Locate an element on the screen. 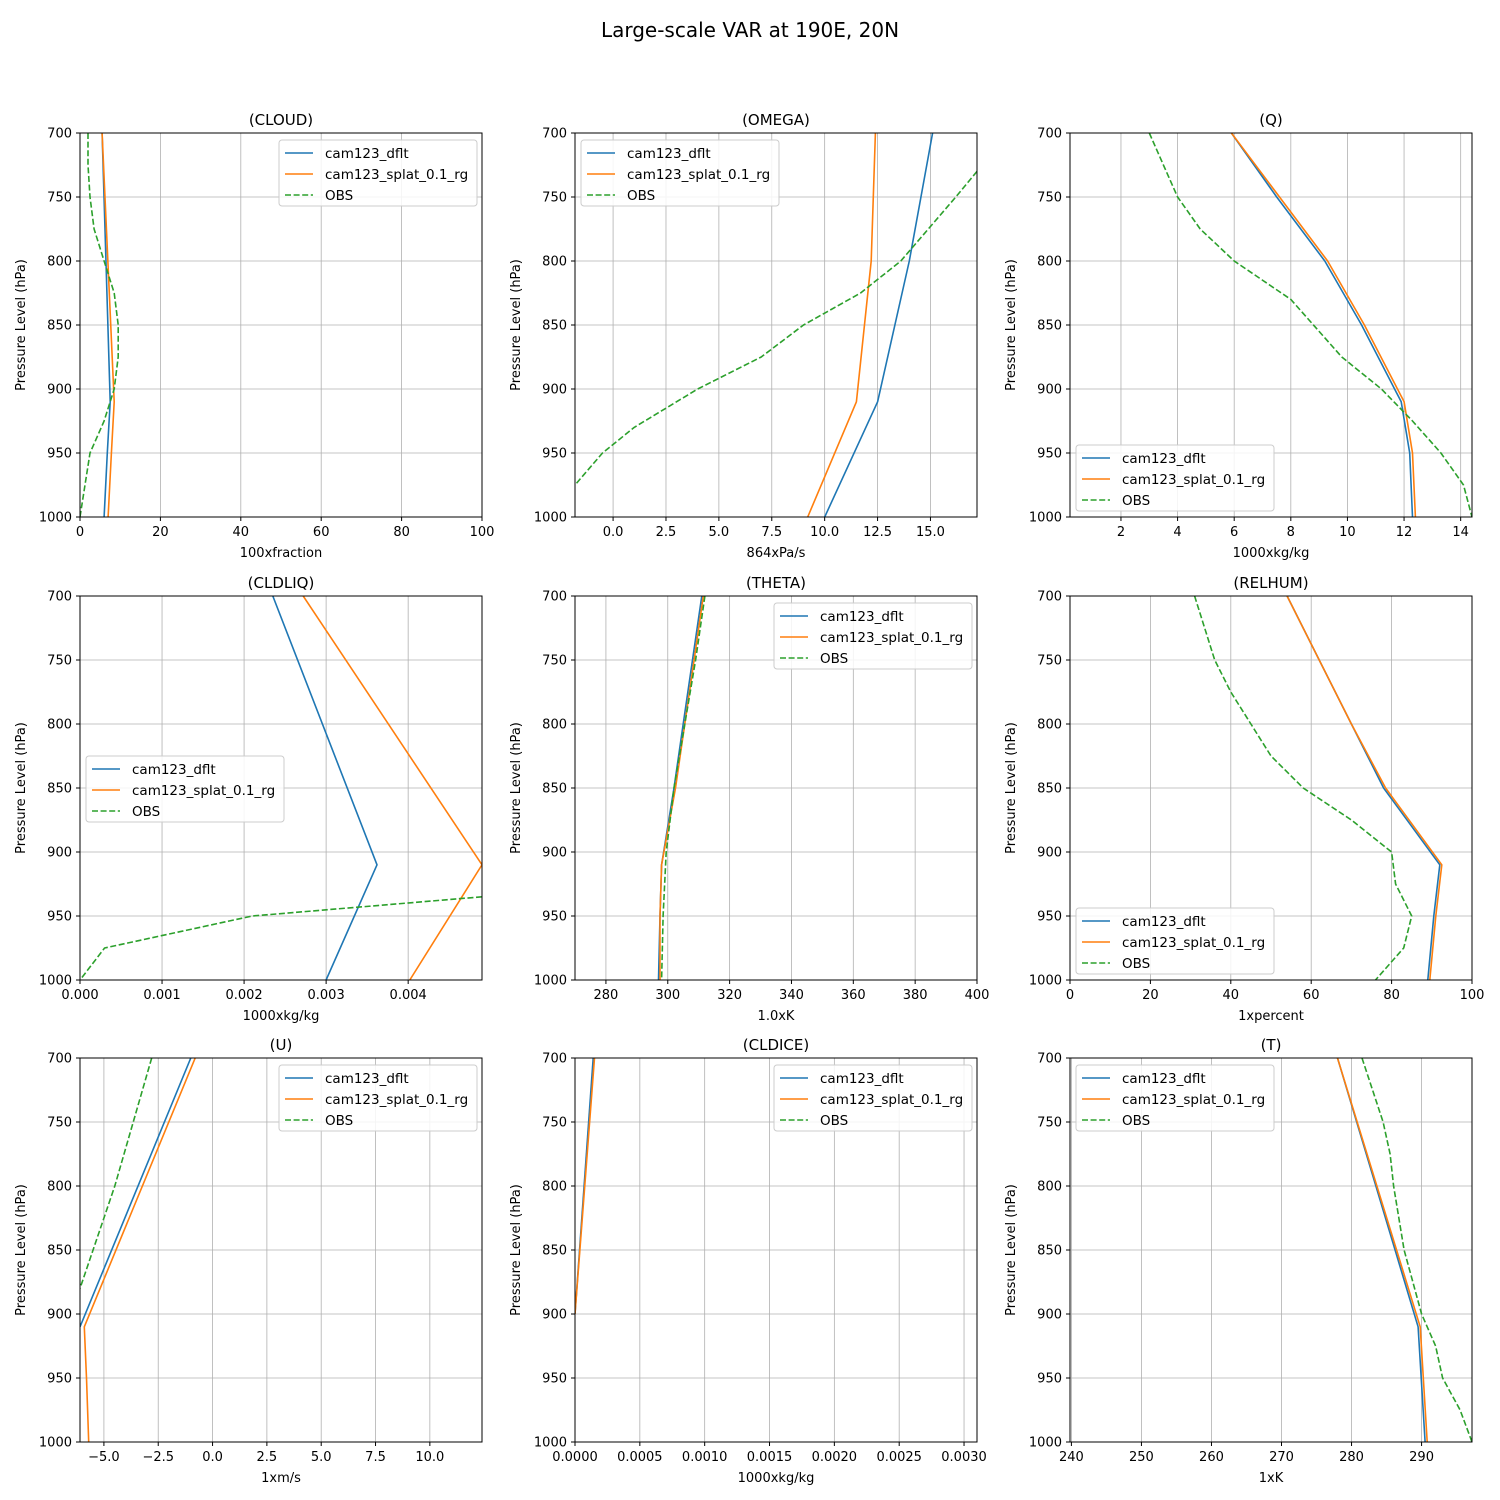 The image size is (1500, 1500). x-tick-label: 0.0005 is located at coordinates (640, 1457).